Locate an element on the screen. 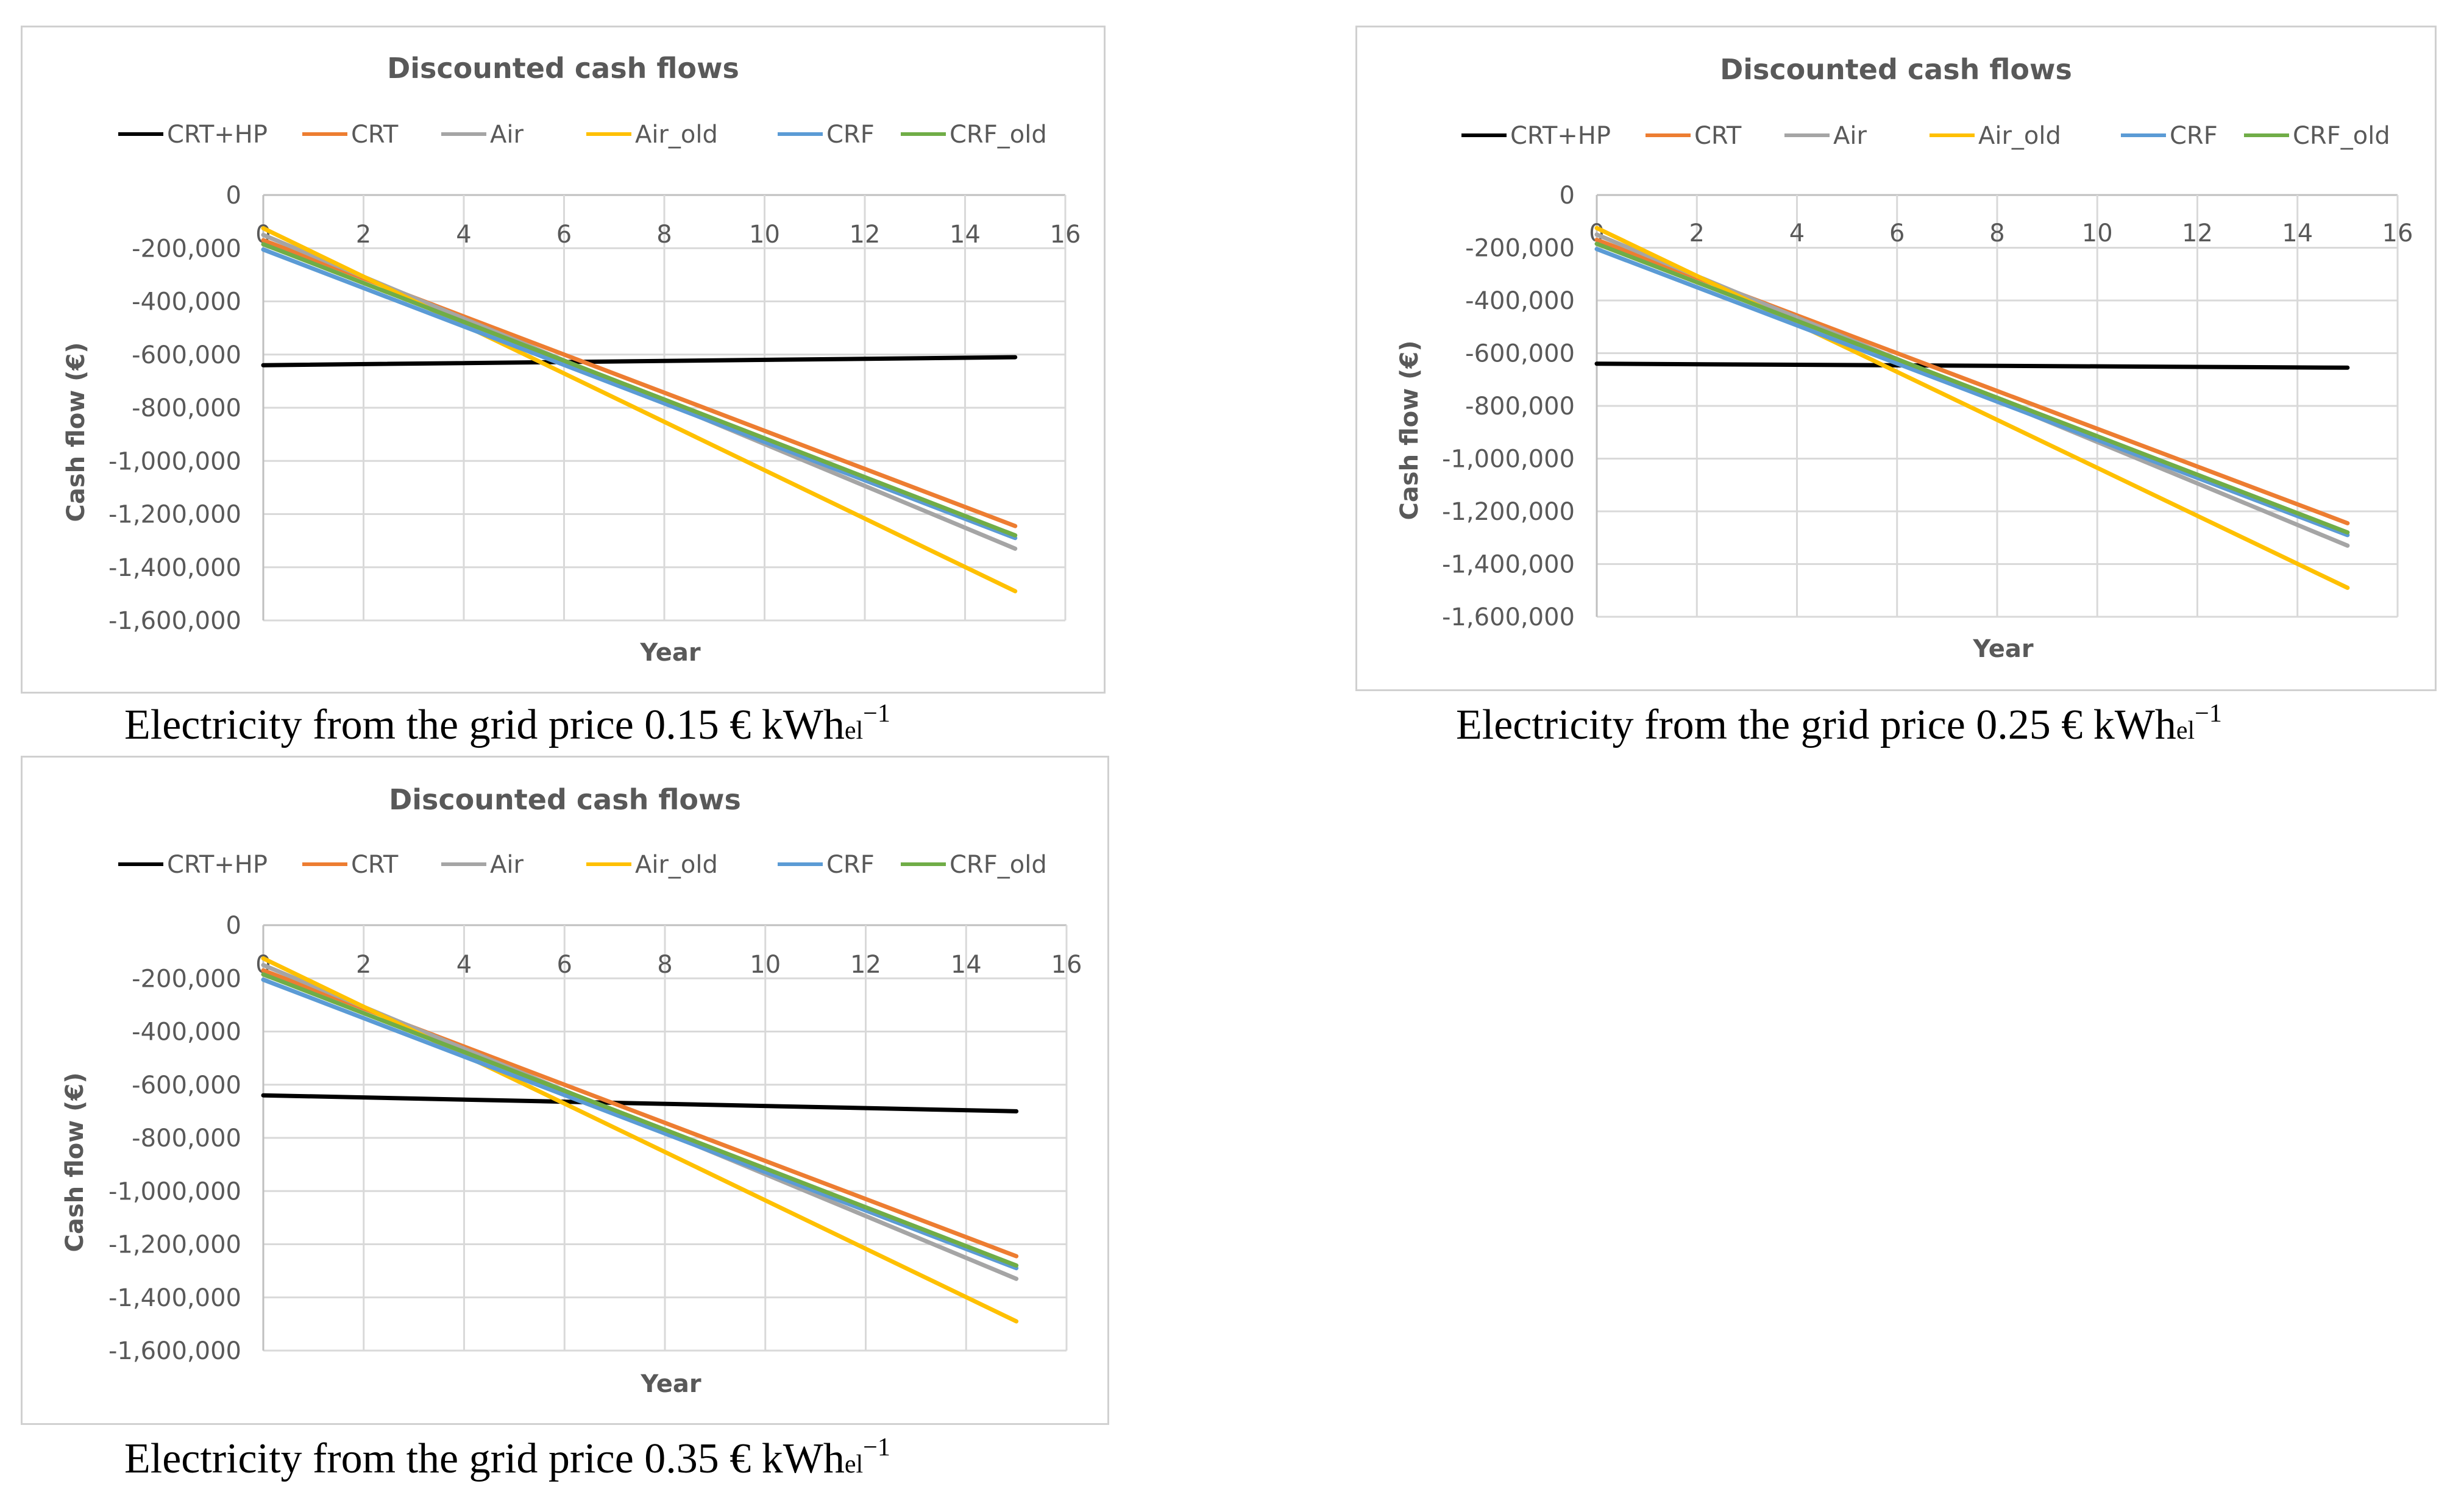 The width and height of the screenshot is (2464, 1506). chart-1-title: Discounted cash flows is located at coordinates (563, 69).